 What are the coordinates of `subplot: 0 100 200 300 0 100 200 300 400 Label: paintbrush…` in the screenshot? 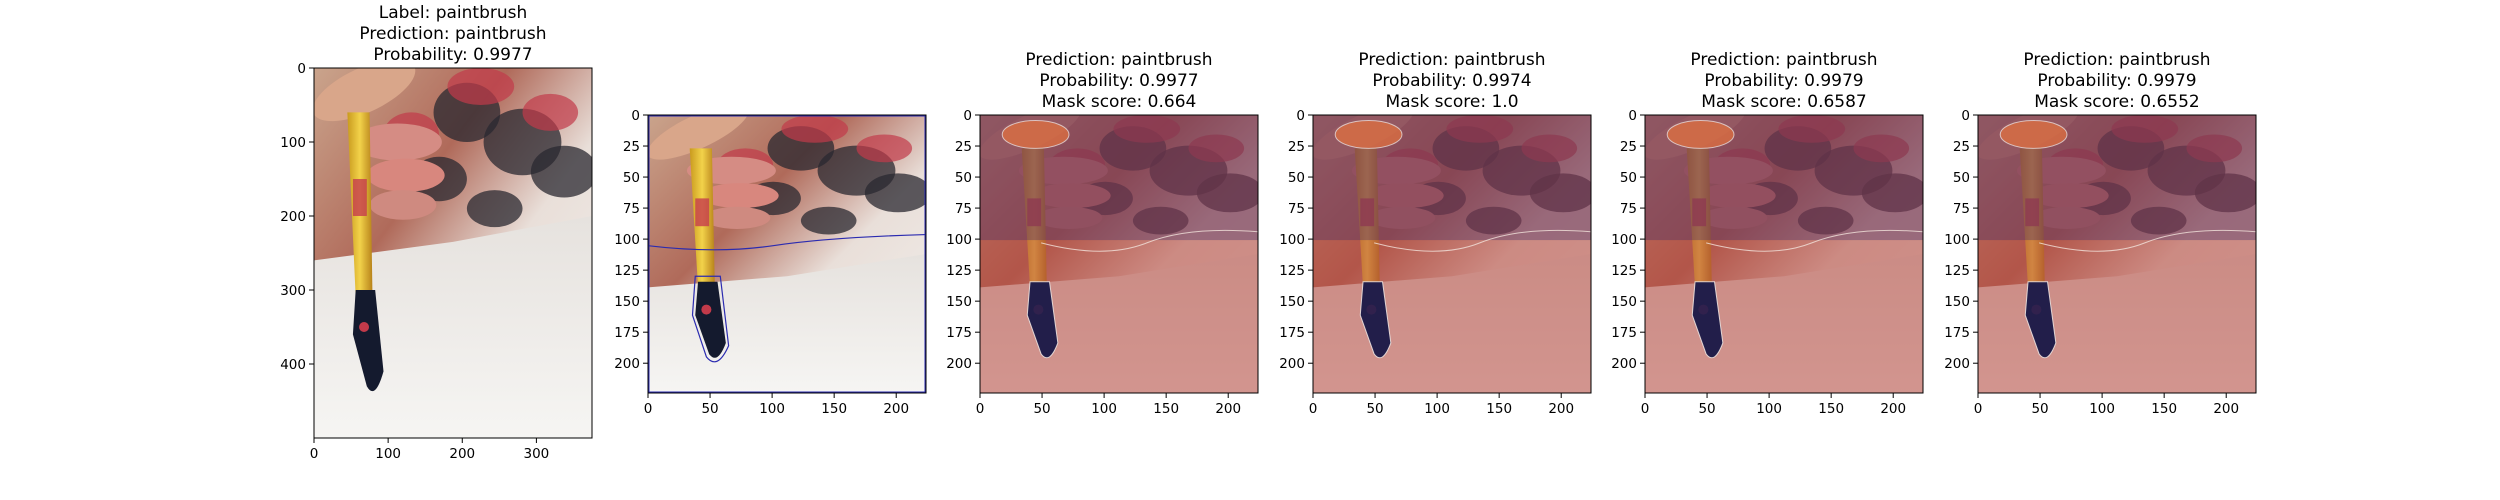 It's located at (436, 232).